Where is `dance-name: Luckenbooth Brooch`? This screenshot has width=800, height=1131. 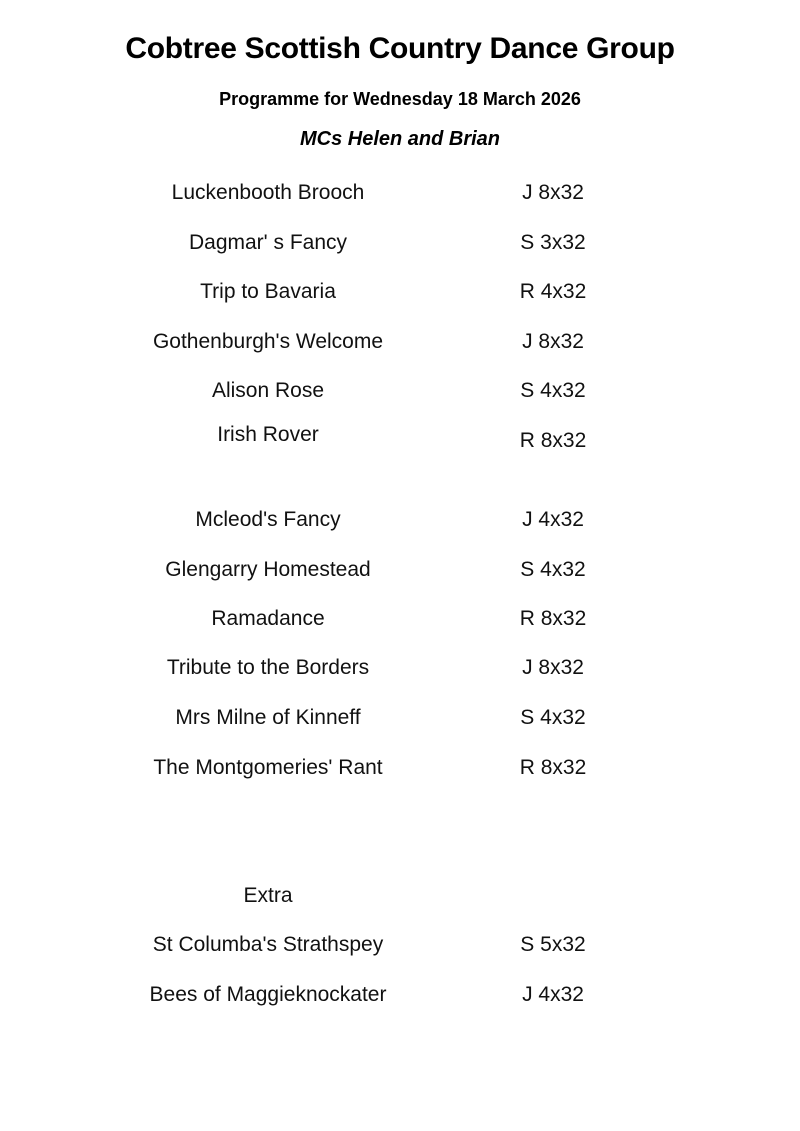
dance-name: Luckenbooth Brooch is located at coordinates (268, 192).